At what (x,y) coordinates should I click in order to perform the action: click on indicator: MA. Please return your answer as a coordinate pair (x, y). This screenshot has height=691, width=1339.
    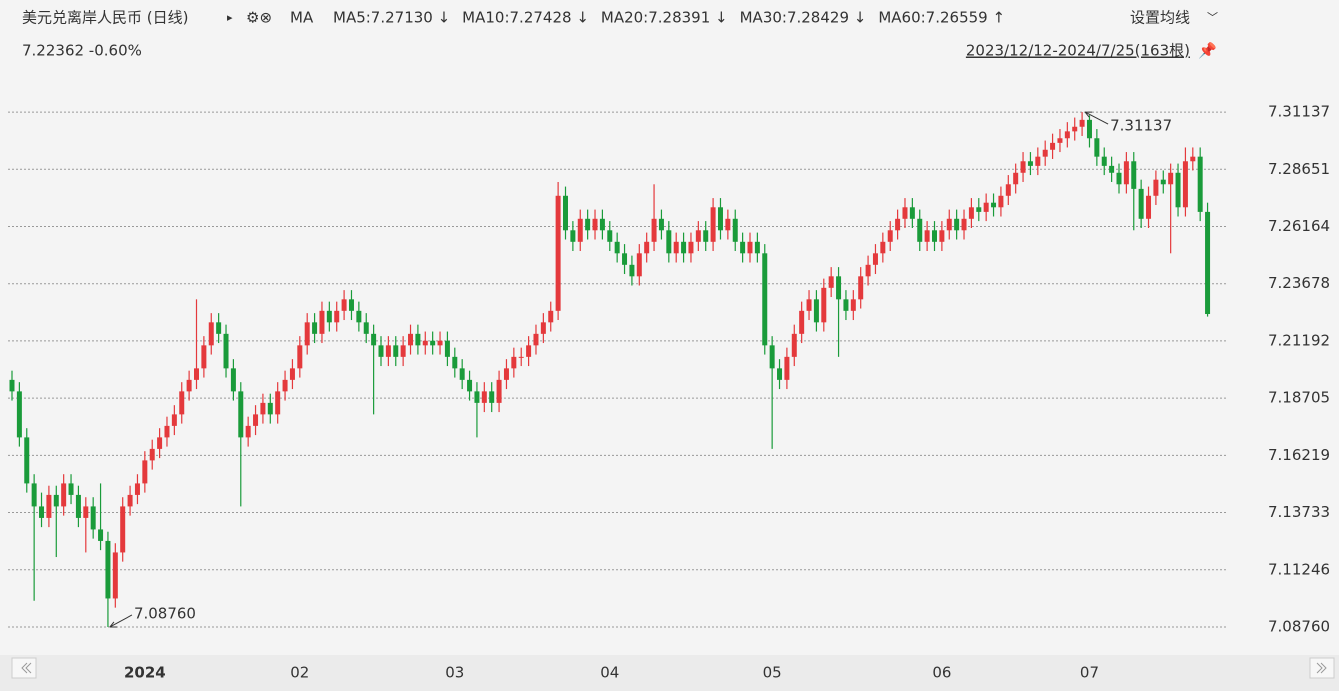
    Looking at the image, I should click on (302, 18).